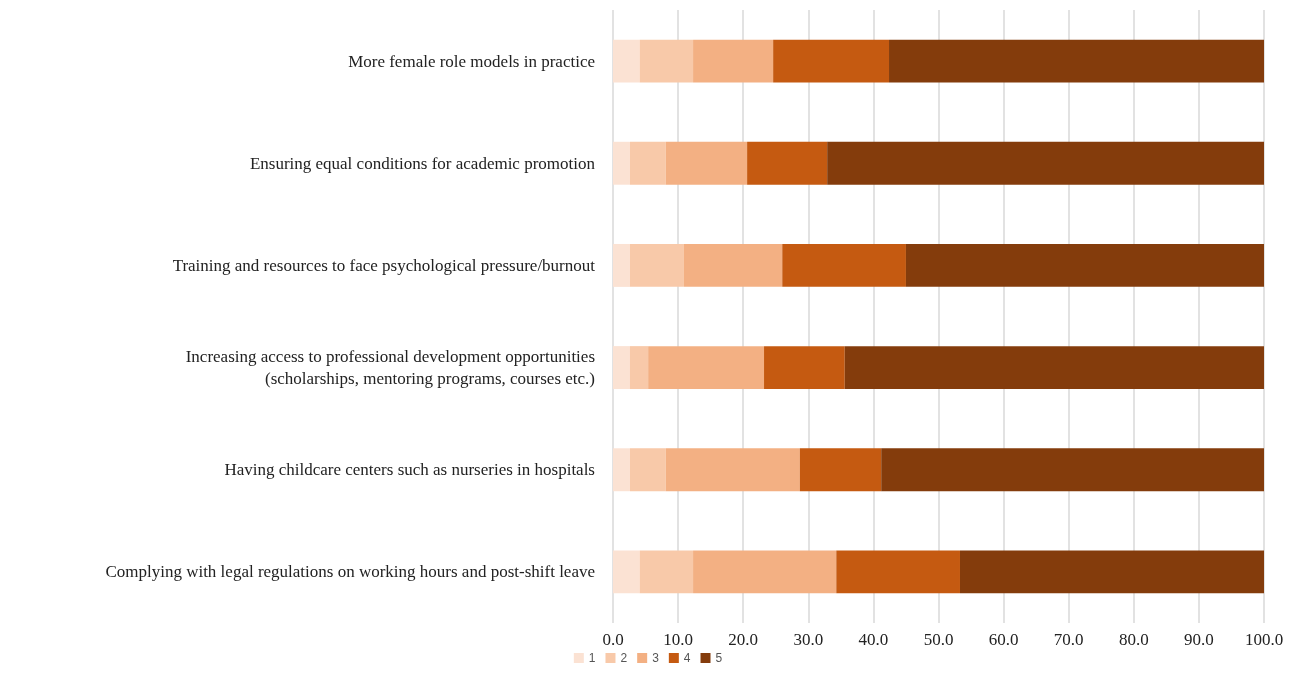 Image resolution: width=1296 pixels, height=673 pixels. What do you see at coordinates (687, 658) in the screenshot?
I see `legend-label: 4` at bounding box center [687, 658].